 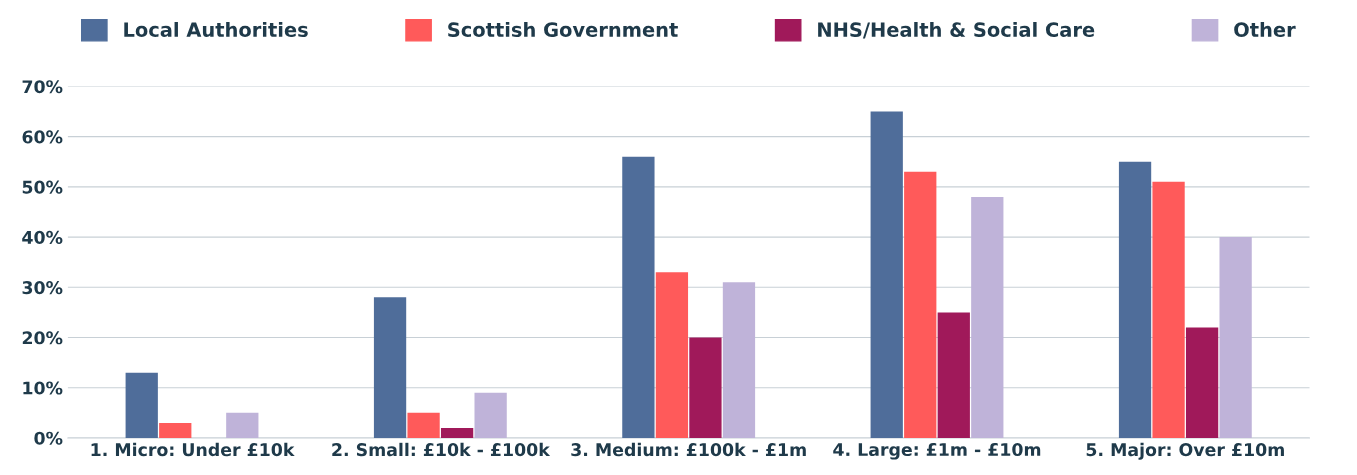 I want to click on legend-label: NHS/Health & Social Care, so click(x=956, y=30).